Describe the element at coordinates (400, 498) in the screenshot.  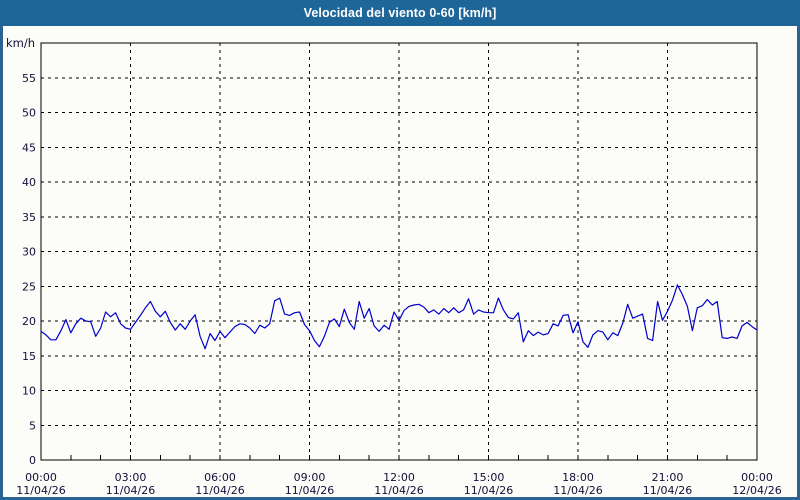
I see `frame-border-bottom` at that location.